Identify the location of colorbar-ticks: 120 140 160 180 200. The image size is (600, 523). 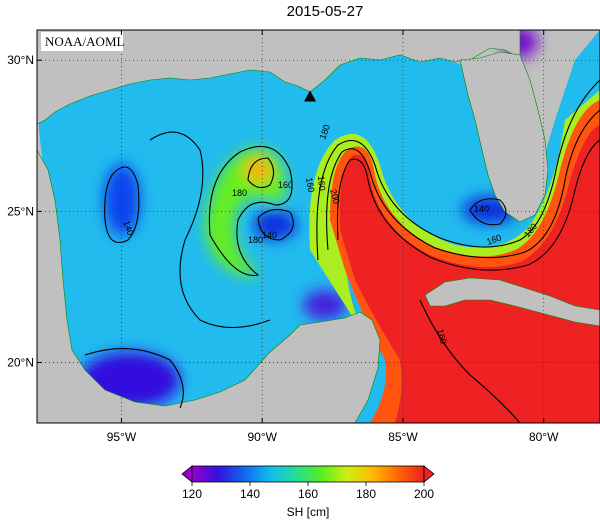
(308, 491).